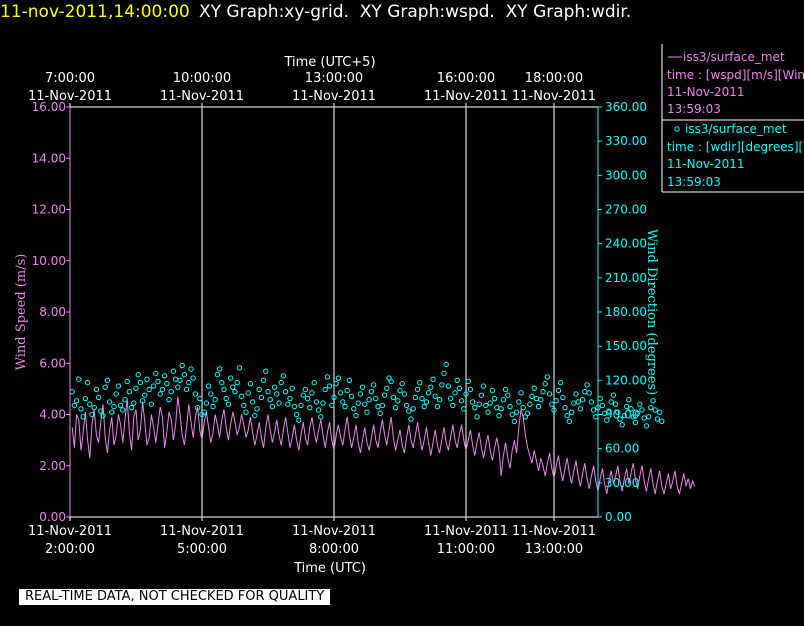 This screenshot has height=626, width=804. Describe the element at coordinates (618, 517) in the screenshot. I see `right-tick-label-0: 0.00` at that location.